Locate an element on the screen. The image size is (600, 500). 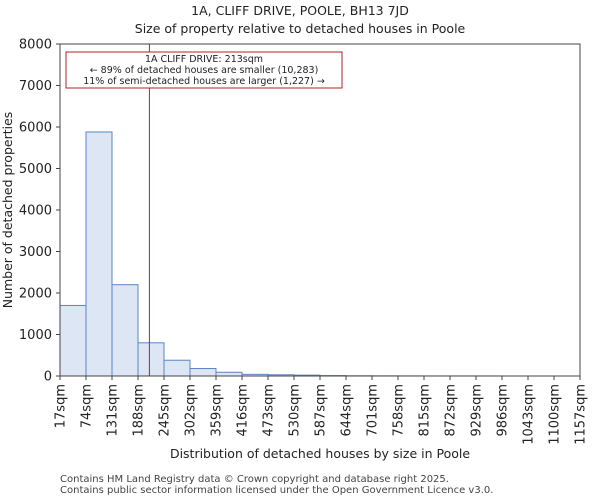
x-tick-label: 245sqm is located at coordinates (165, 410).